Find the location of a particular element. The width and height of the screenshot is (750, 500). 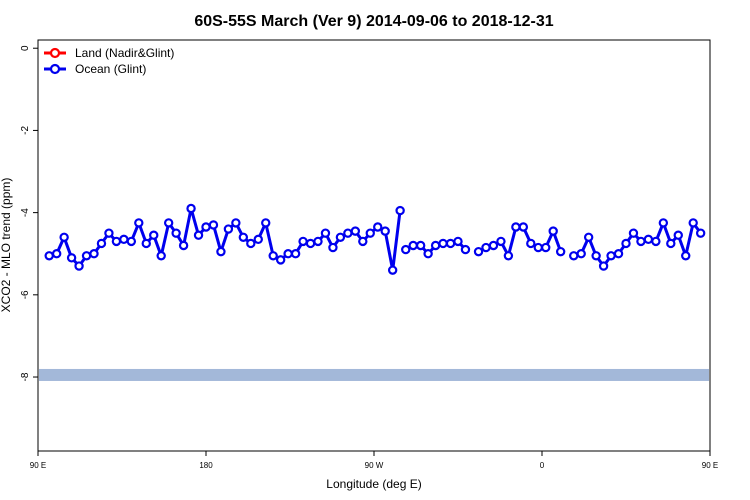

y-axis: 0 -2 -4 -6 -8 is located at coordinates (29, 213).